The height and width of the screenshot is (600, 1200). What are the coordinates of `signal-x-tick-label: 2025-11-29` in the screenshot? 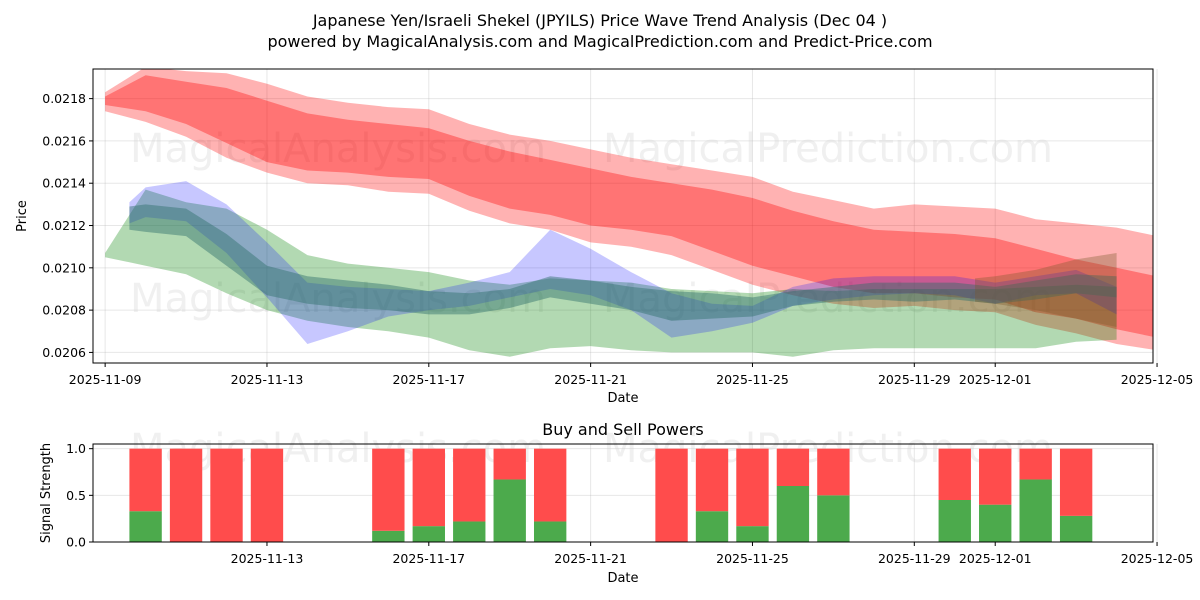 It's located at (914, 558).